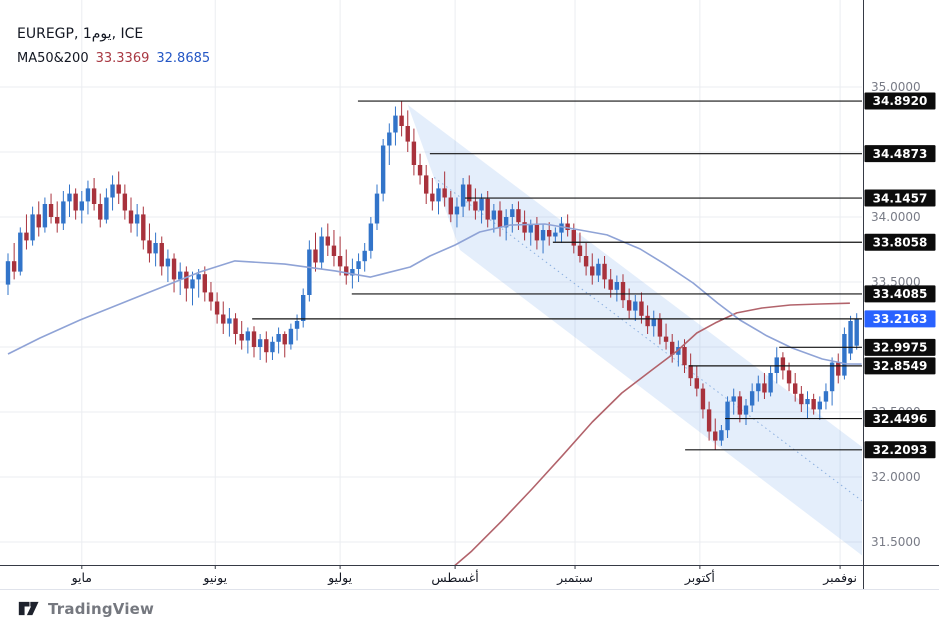 Image resolution: width=939 pixels, height=627 pixels. I want to click on price-level-label: 32.2093, so click(900, 450).